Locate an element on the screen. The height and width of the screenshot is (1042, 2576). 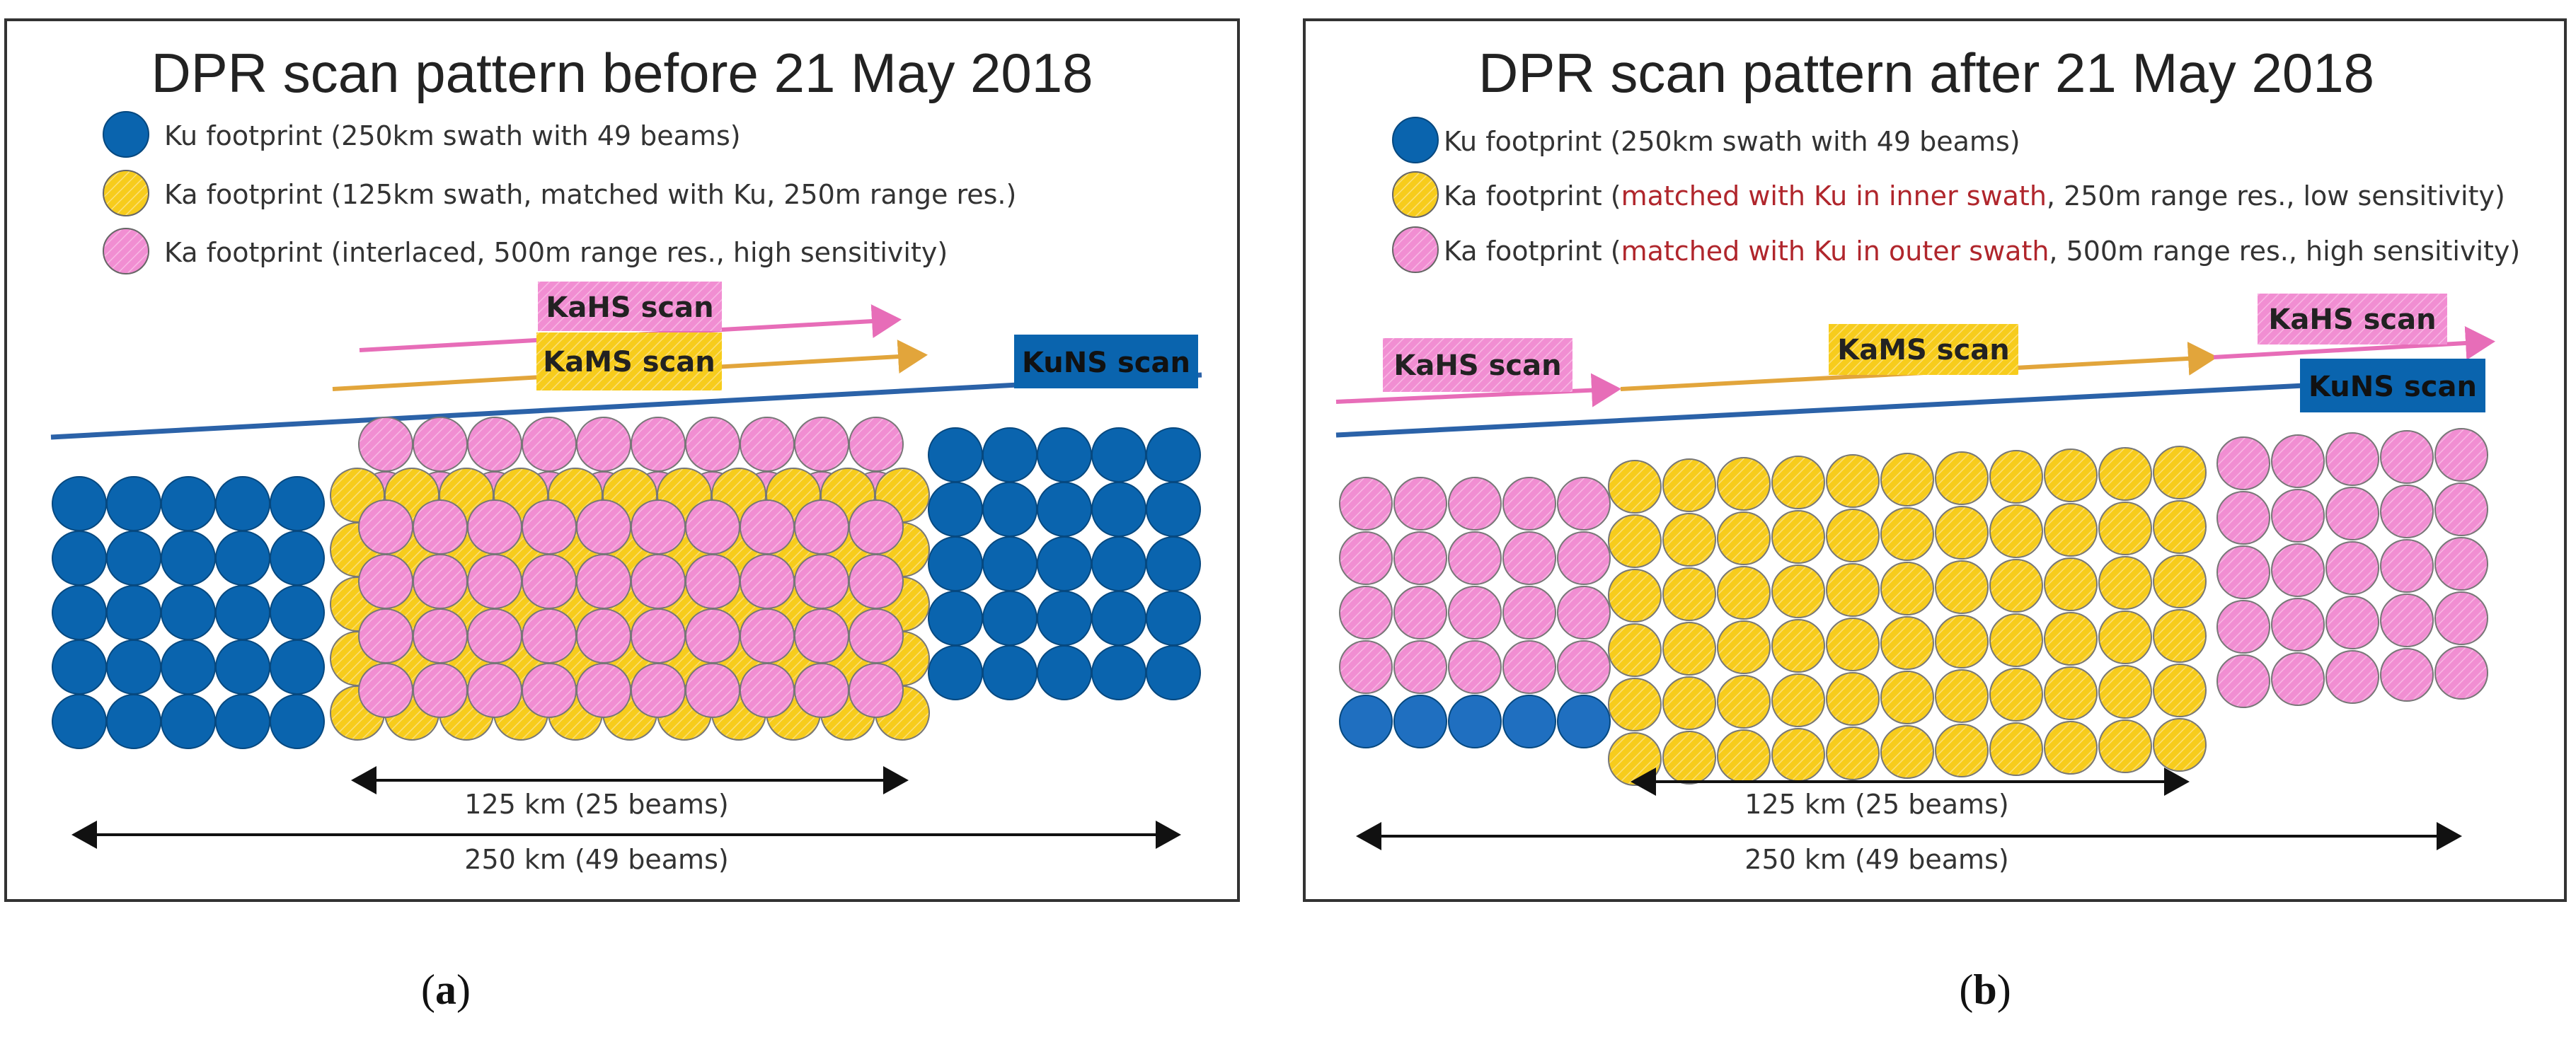
kuns-scan-line is located at coordinates (626, 406).